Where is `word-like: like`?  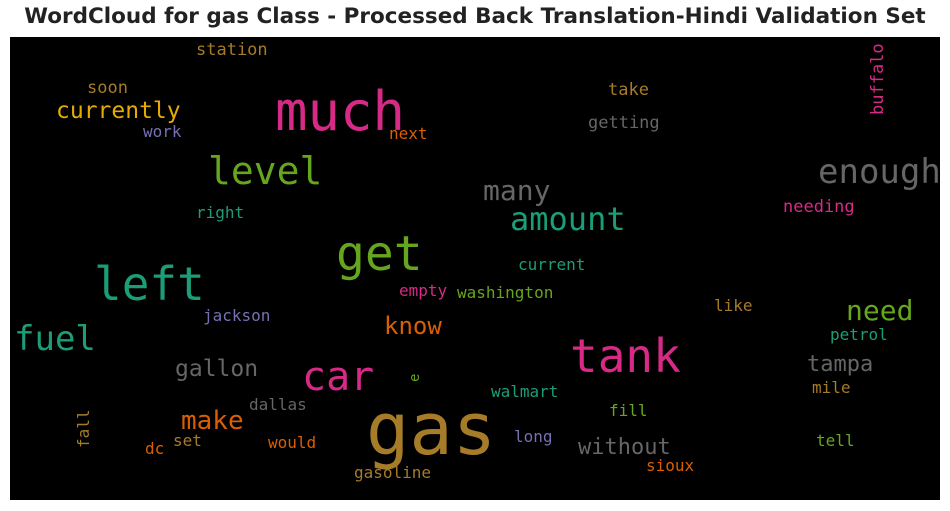 word-like: like is located at coordinates (733, 305).